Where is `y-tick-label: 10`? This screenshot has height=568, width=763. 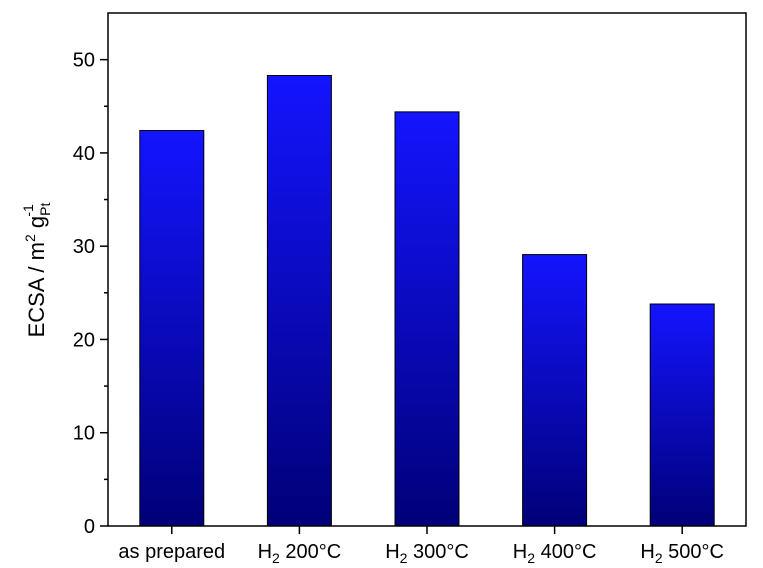 y-tick-label: 10 is located at coordinates (84, 434).